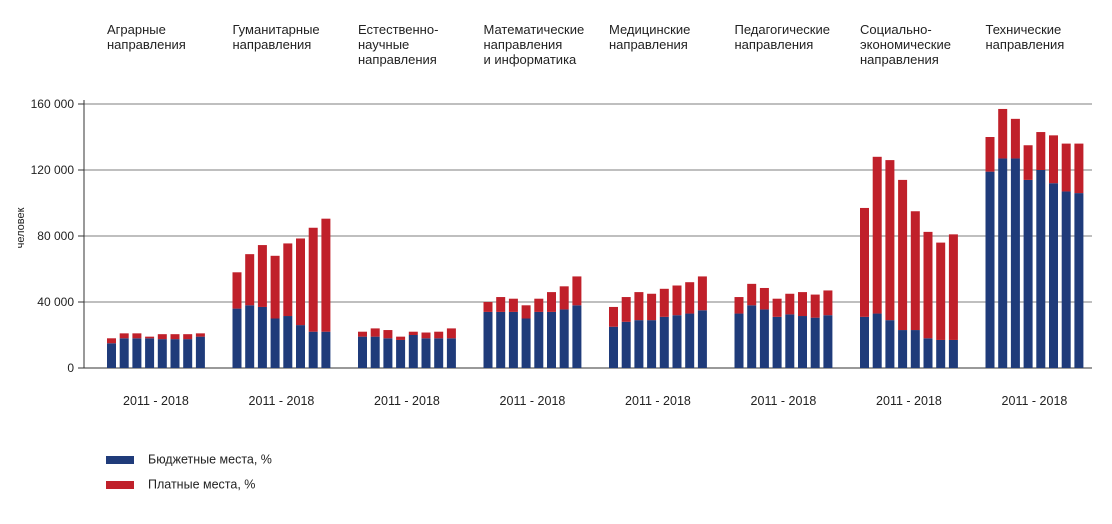  I want to click on group-title: Аграрные направления, so click(146, 37).